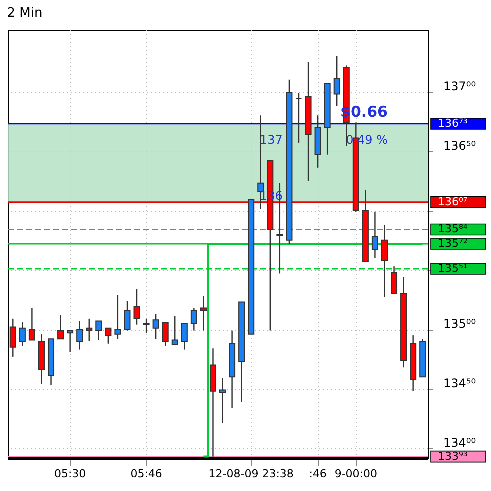 This screenshot has height=491, width=491. What do you see at coordinates (453, 456) in the screenshot?
I see `ref-line-label: 133⁹³` at bounding box center [453, 456].